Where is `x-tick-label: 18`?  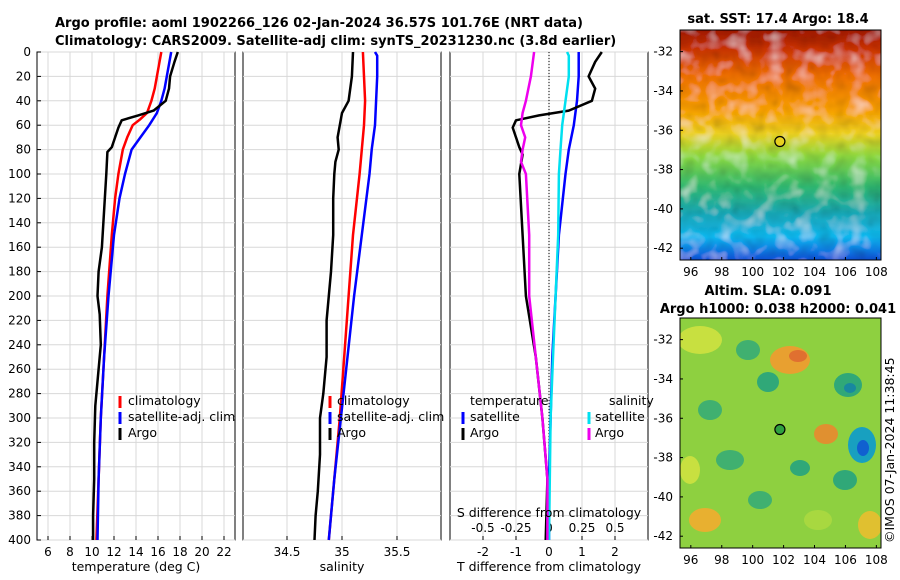
x-tick-label: 18 is located at coordinates (179, 552).